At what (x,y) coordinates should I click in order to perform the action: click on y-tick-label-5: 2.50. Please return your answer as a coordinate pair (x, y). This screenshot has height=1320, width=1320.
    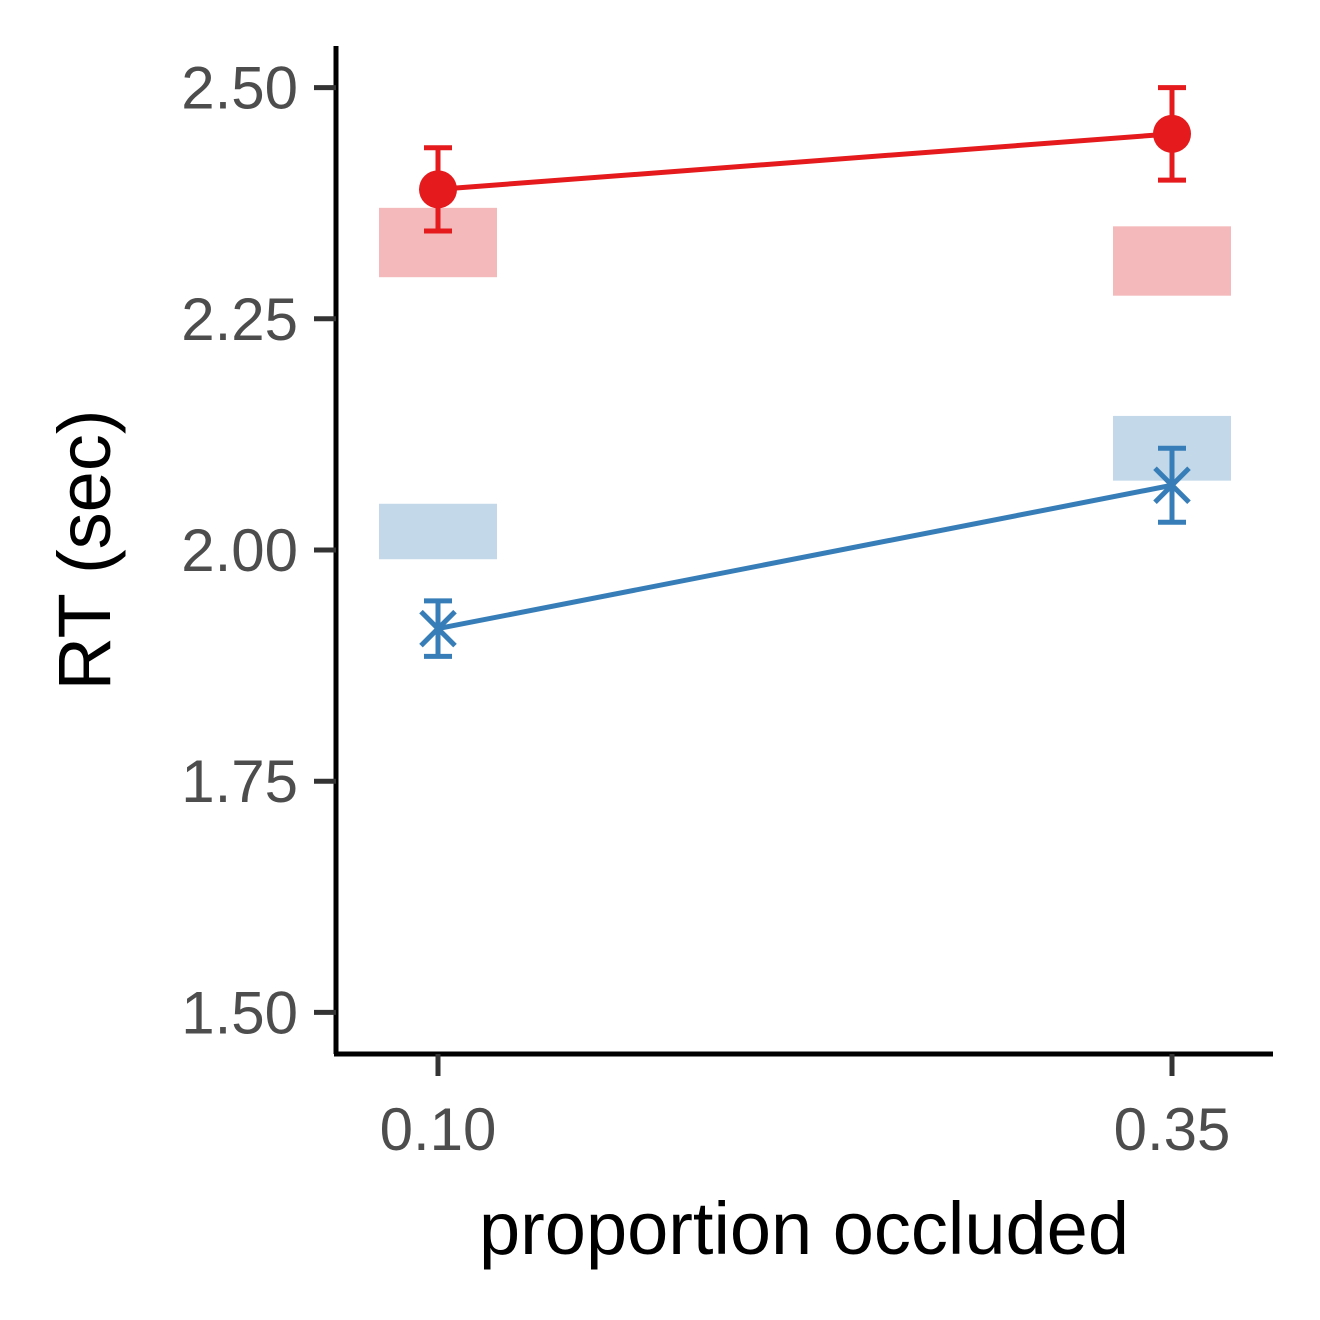
    Looking at the image, I should click on (239, 88).